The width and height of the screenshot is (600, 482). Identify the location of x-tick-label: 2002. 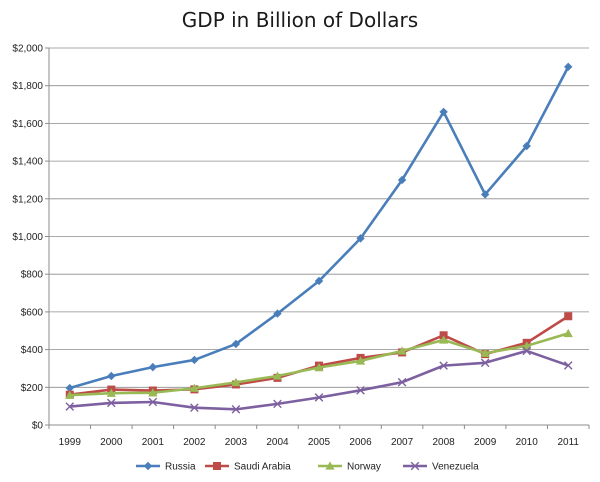
(194, 442).